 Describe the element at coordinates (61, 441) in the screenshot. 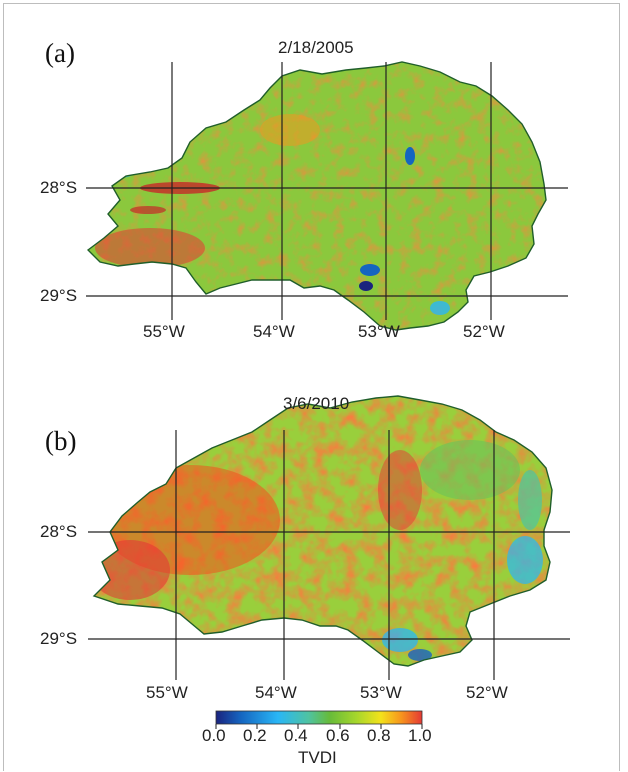

I see `panel-label-b: (b)` at that location.